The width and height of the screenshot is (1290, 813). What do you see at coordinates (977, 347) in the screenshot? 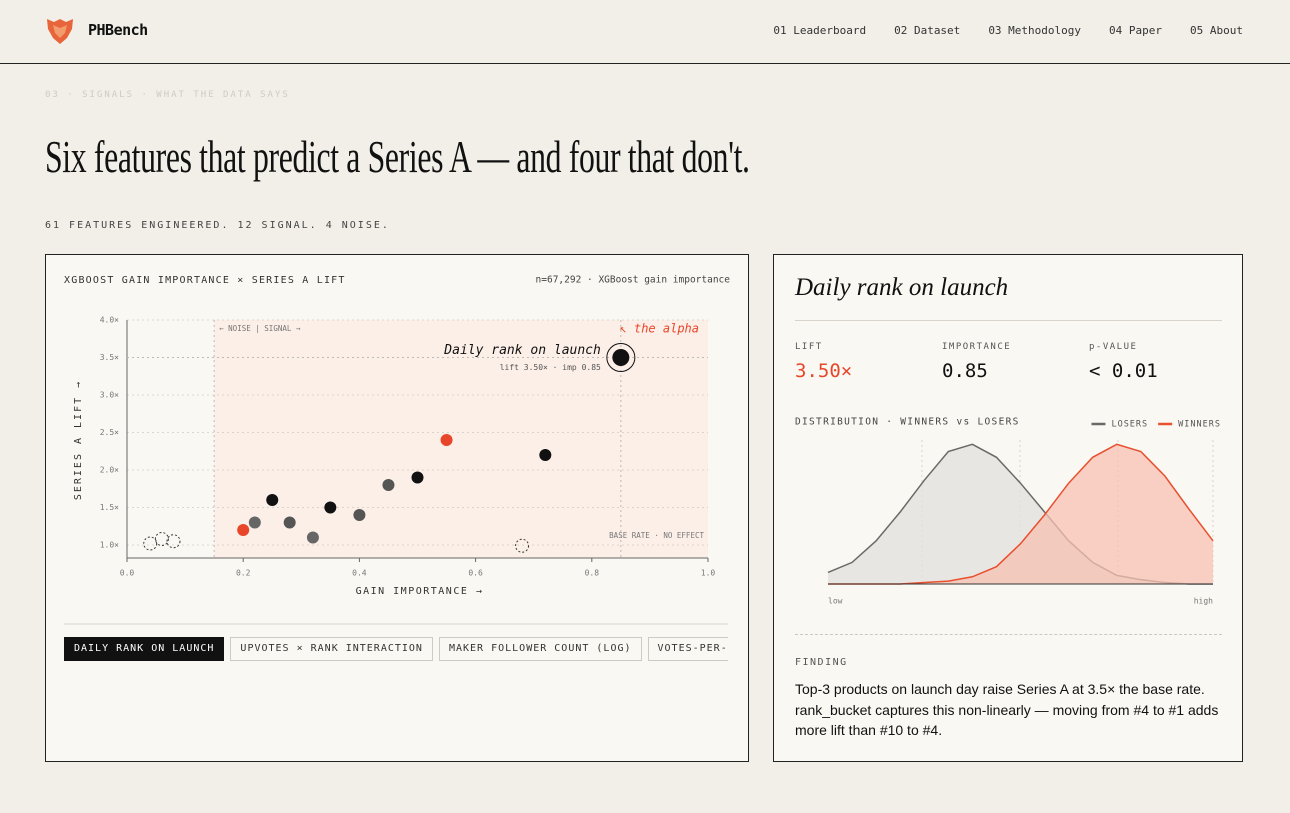
I see `stat-label: IMPORTANCE` at bounding box center [977, 347].